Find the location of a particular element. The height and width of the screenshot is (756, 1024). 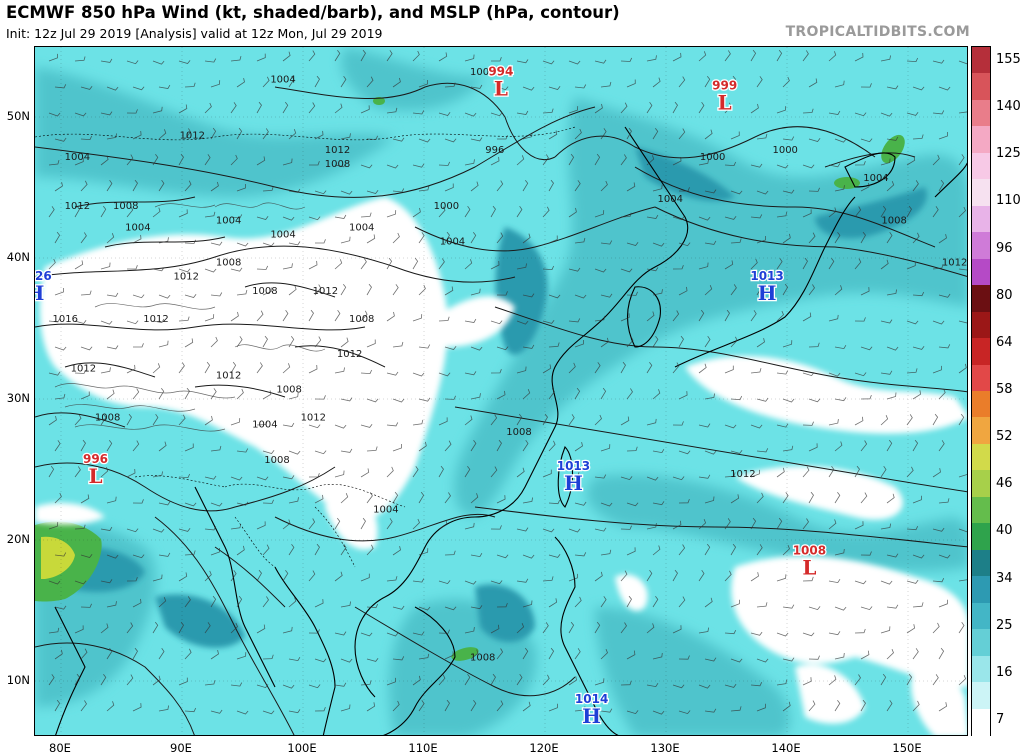

lat-label-40n: 40N is located at coordinates (18, 257).